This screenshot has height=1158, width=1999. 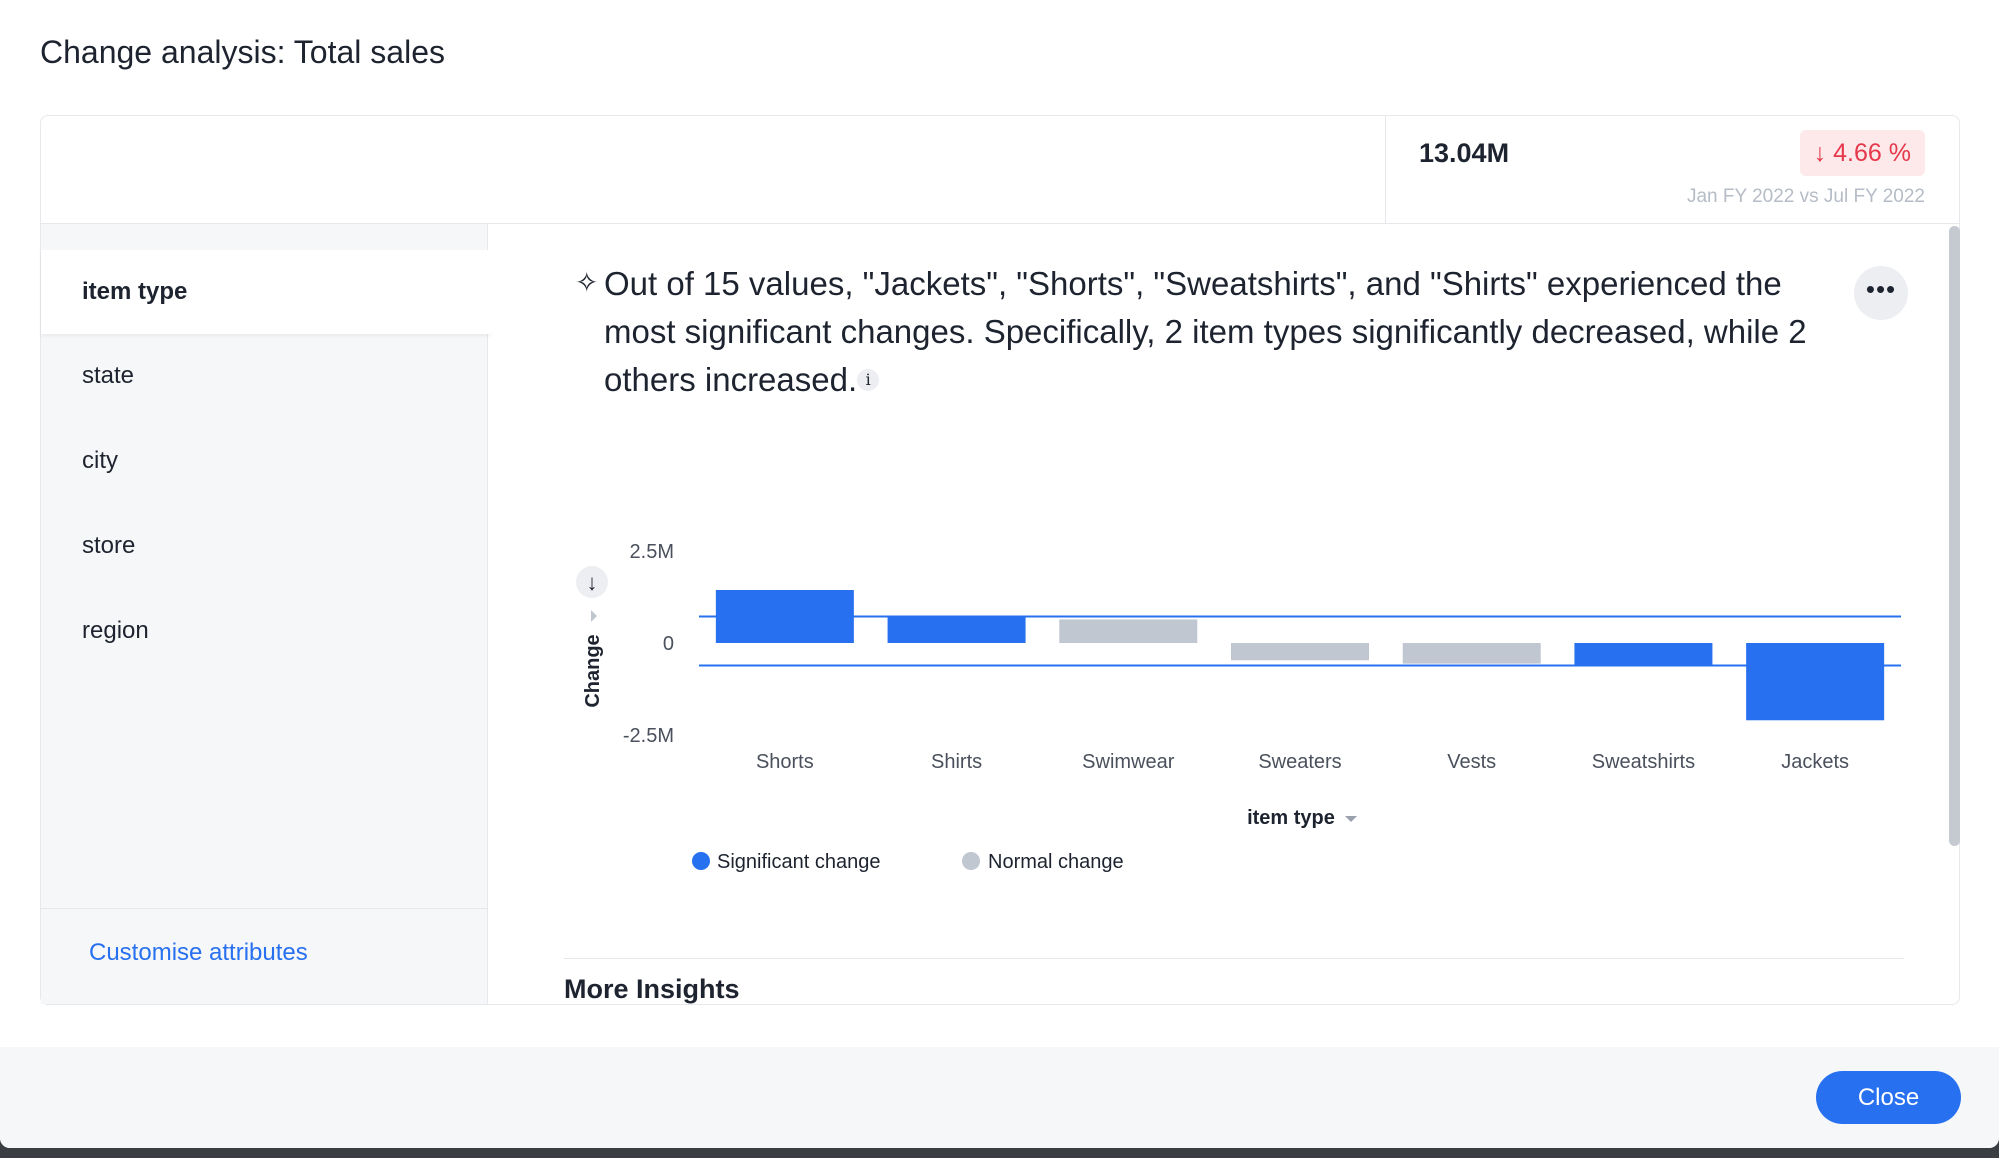 What do you see at coordinates (108, 375) in the screenshot?
I see `sidebar-item-state: state` at bounding box center [108, 375].